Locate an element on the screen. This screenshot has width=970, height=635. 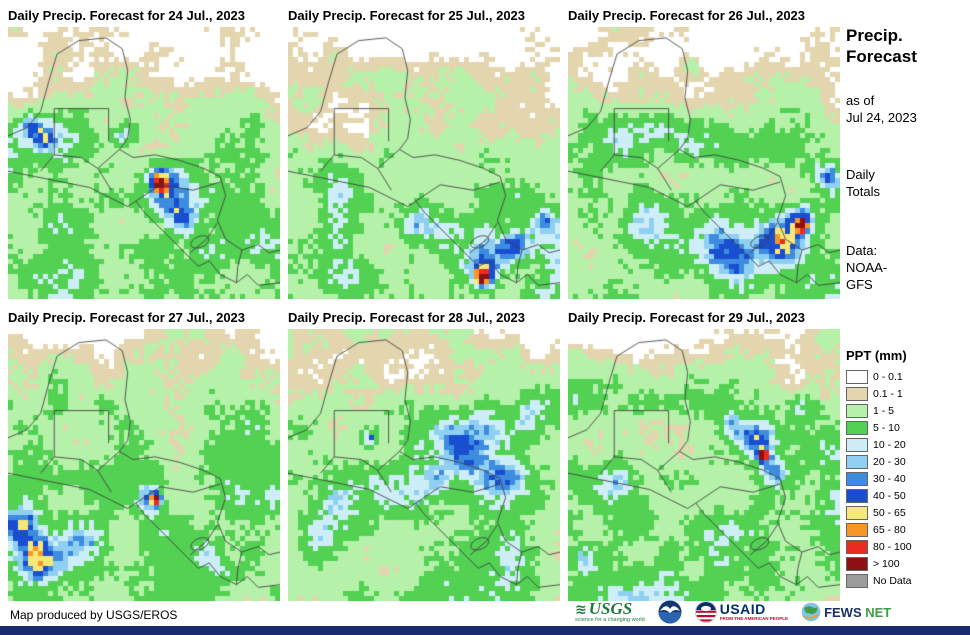
map-credit: Map produced by USGS/EROS is located at coordinates (94, 615).